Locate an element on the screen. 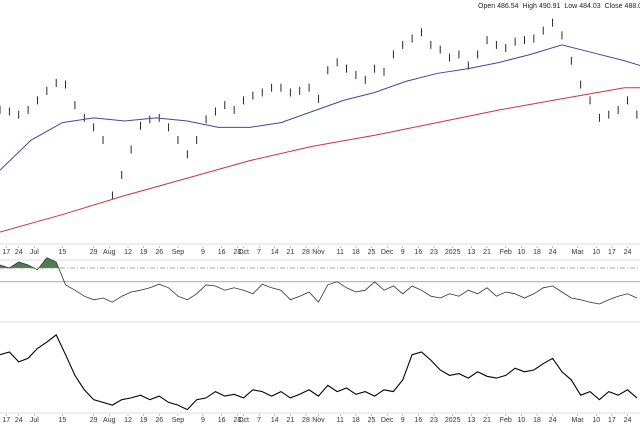  indicator-line is located at coordinates (319, 281).